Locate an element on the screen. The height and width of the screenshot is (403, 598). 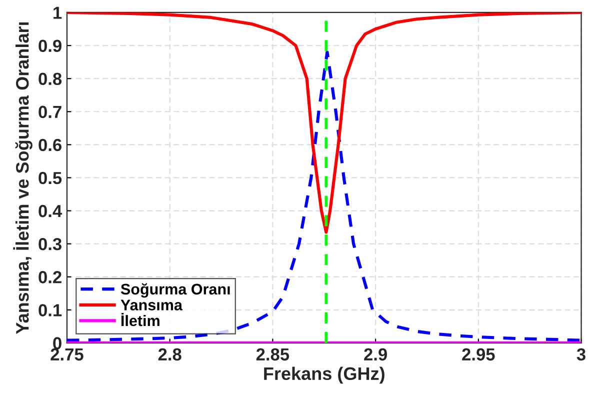
x-tick-label: 2.8 is located at coordinates (170, 354).